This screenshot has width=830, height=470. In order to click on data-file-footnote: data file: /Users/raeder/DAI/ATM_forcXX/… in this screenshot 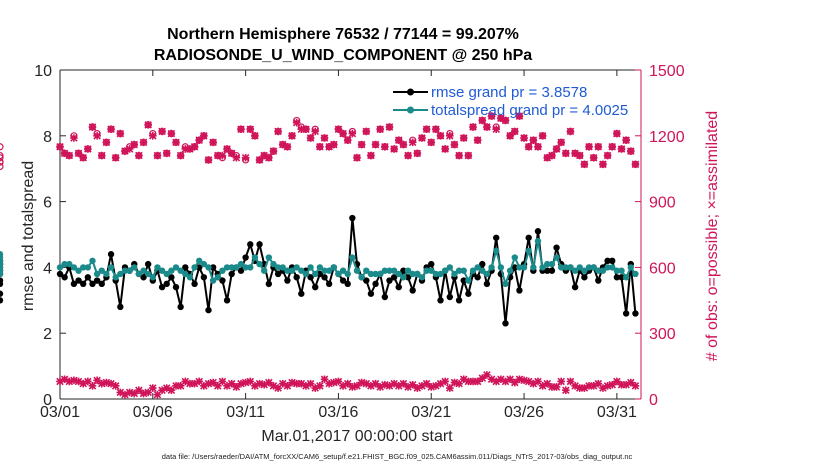, I will do `click(397, 456)`.